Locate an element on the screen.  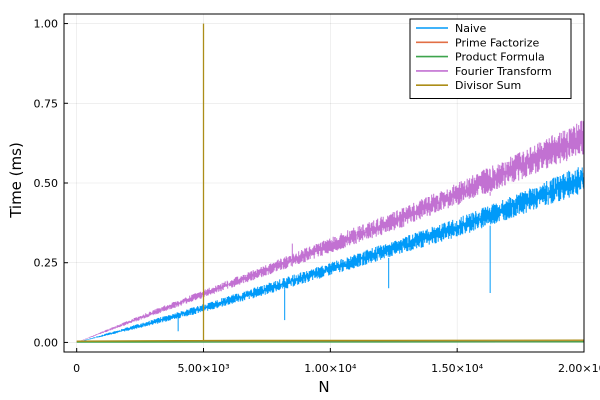
x-tick-label: 1.00×10⁴ is located at coordinates (330, 368).